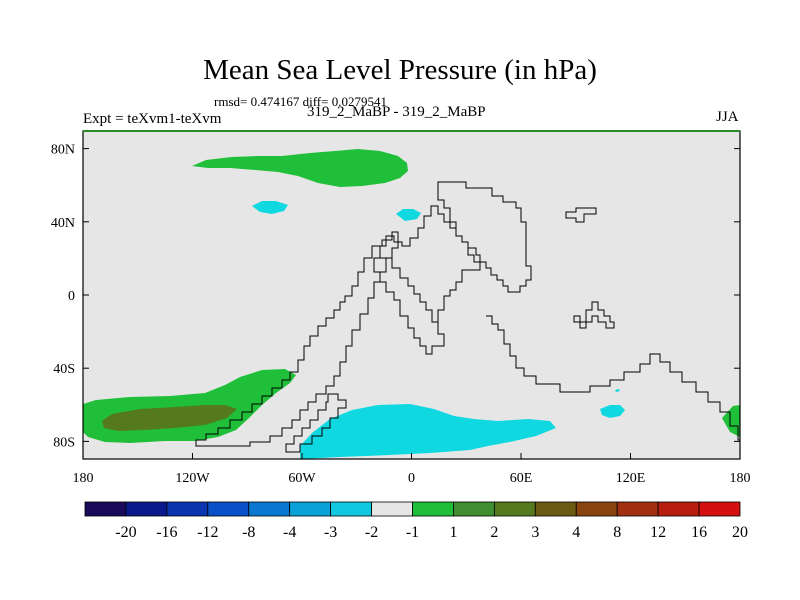  Describe the element at coordinates (300, 101) in the screenshot. I see `rmsd-diff-stats: rmsd= 0.474167 diff= 0.0279541` at that location.